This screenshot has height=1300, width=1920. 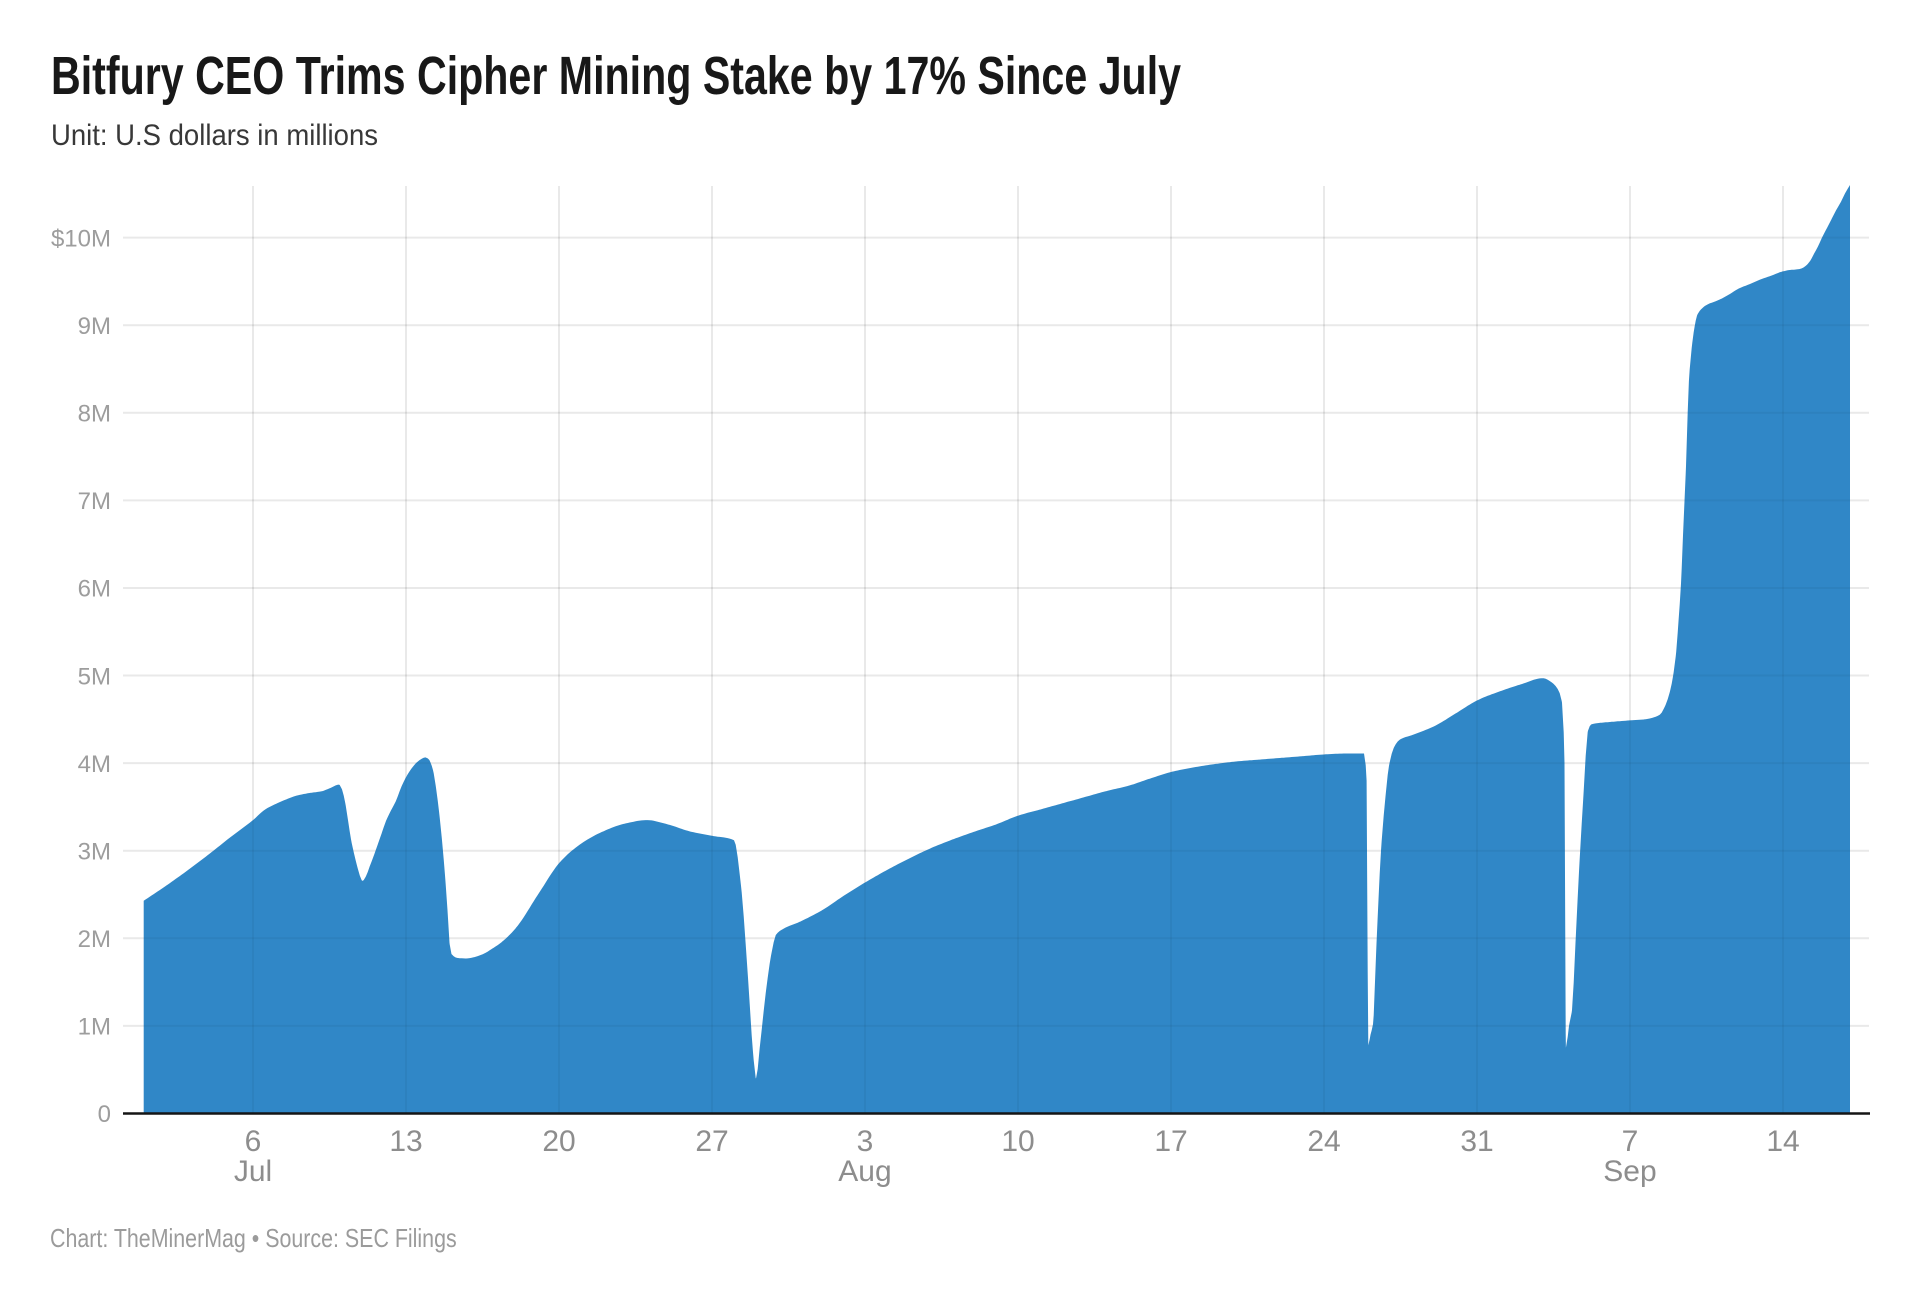 I want to click on svg-text: 6, so click(x=253, y=1141).